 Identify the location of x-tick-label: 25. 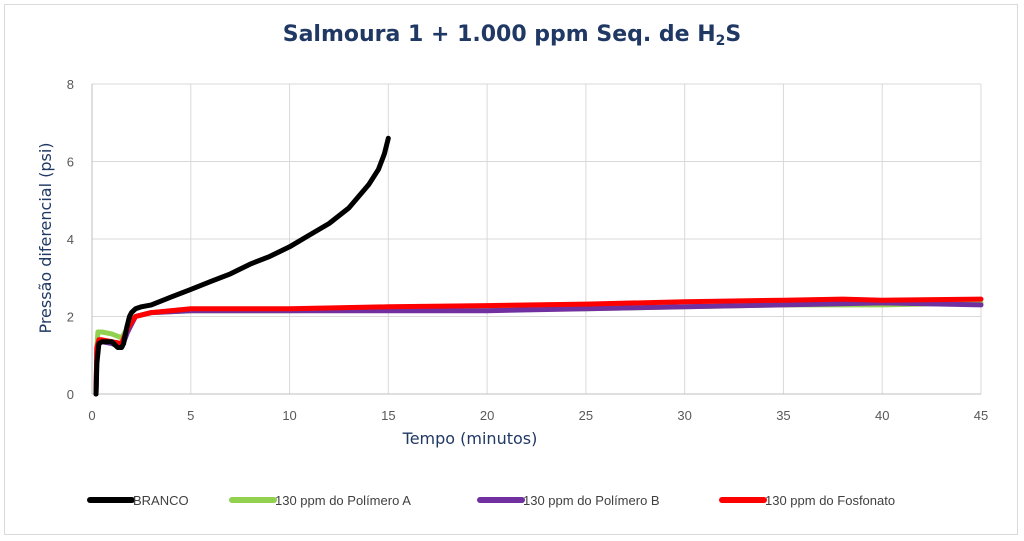
(586, 415).